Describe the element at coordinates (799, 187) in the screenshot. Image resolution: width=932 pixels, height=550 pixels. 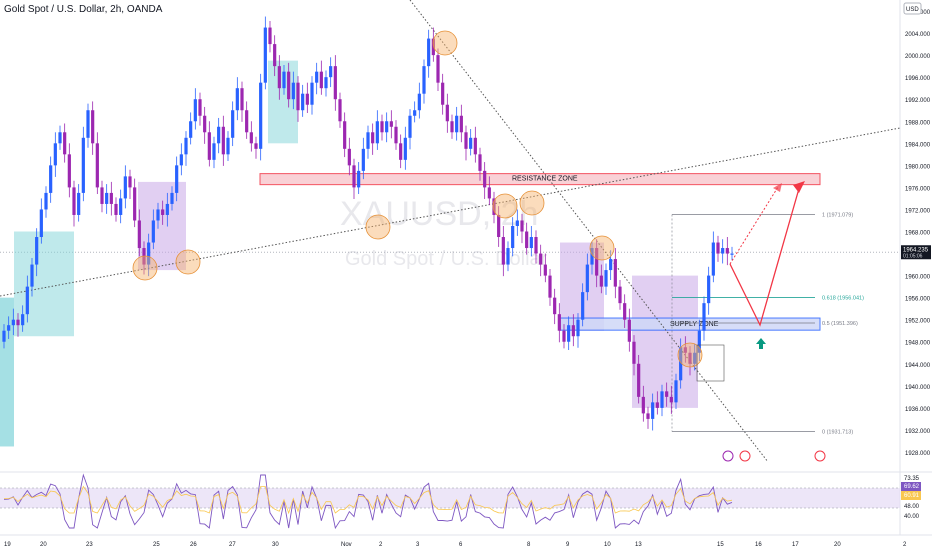
I see `projection-arrowhead` at that location.